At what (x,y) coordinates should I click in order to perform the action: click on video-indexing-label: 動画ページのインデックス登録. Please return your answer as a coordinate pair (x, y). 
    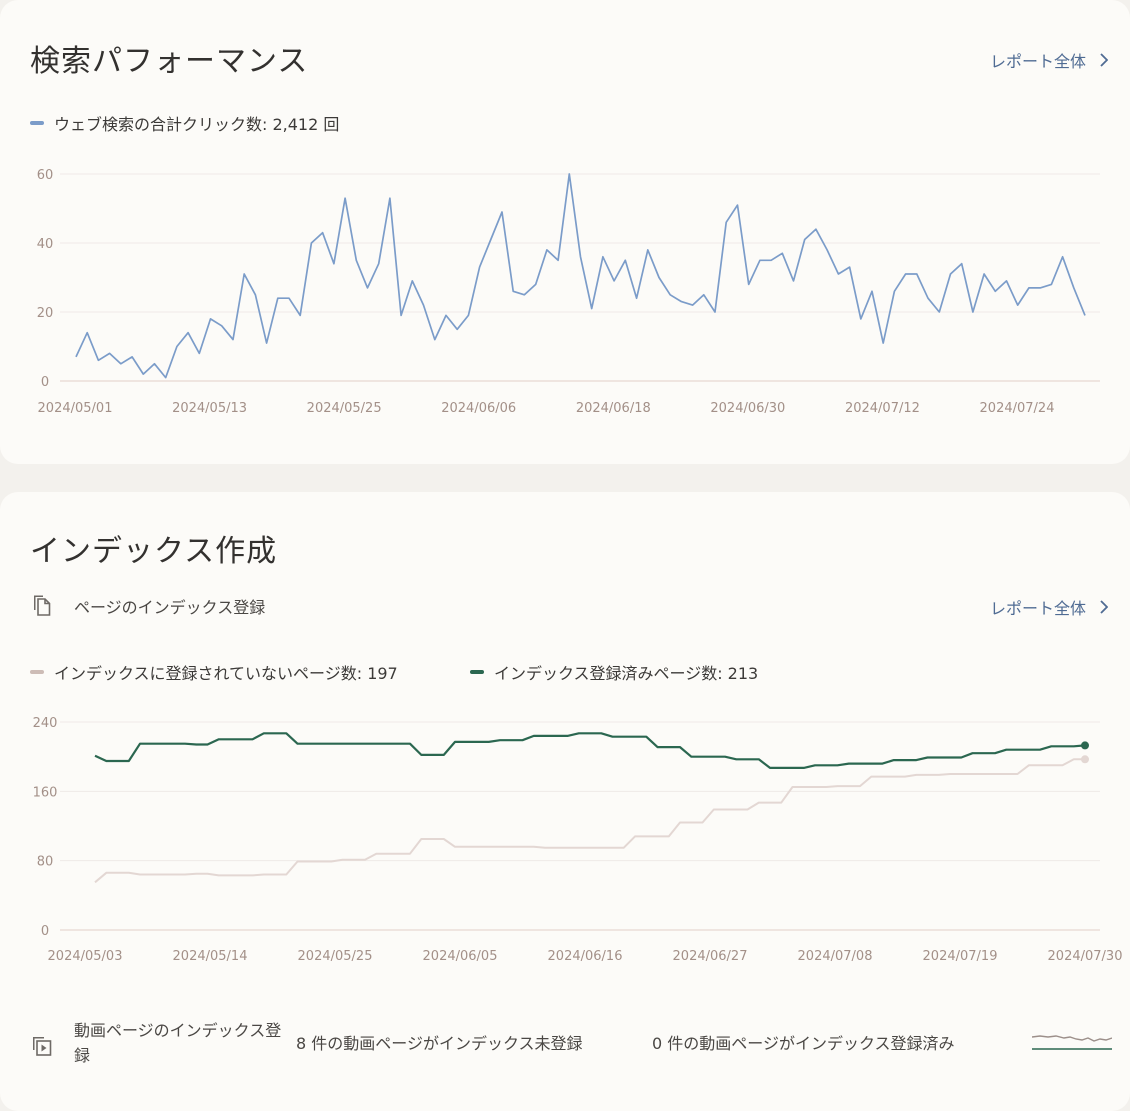
    Looking at the image, I should click on (178, 1043).